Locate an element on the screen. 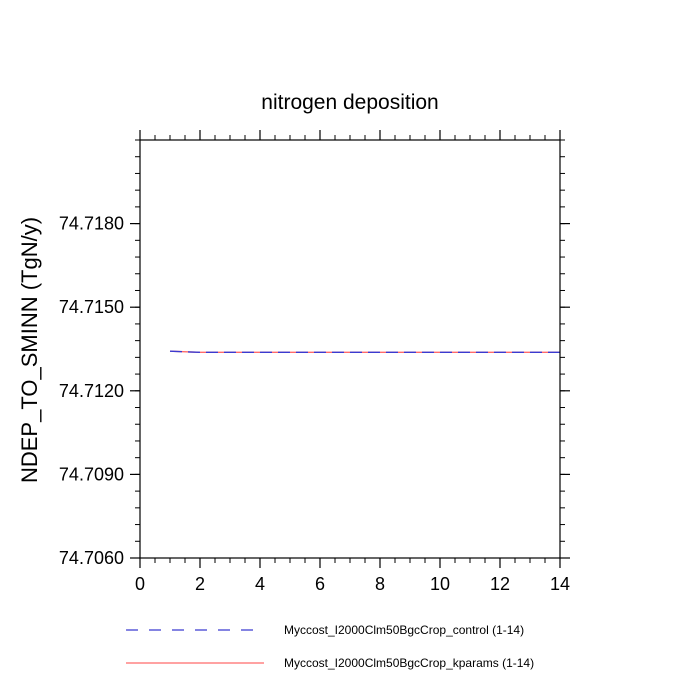 The image size is (700, 700). x-tick-label: 6 is located at coordinates (320, 584).